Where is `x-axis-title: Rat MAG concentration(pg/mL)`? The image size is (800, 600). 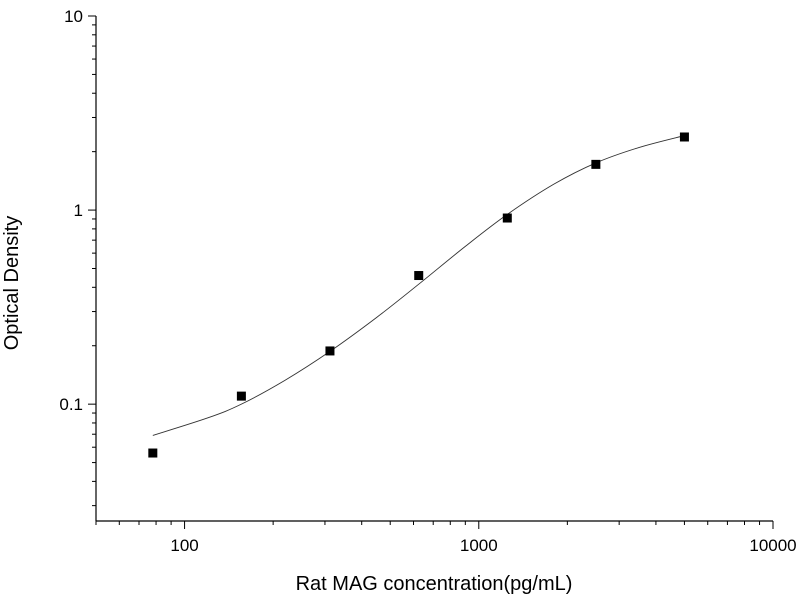
x-axis-title: Rat MAG concentration(pg/mL) is located at coordinates (434, 584).